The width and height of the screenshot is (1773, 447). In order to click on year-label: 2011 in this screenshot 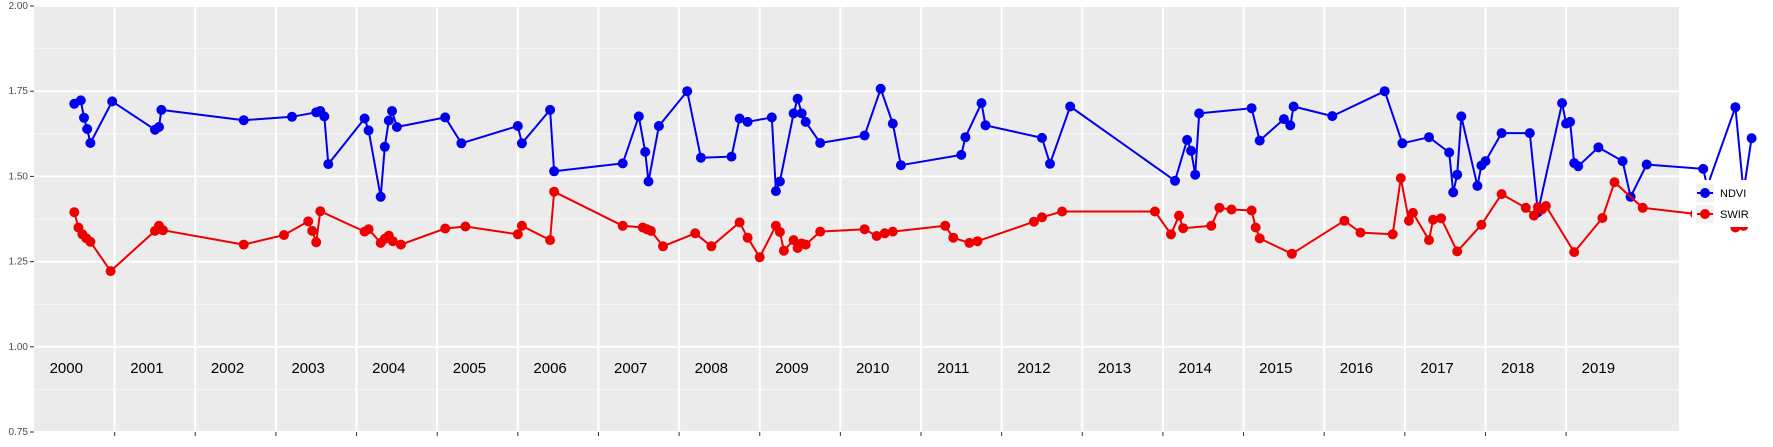, I will do `click(953, 368)`.